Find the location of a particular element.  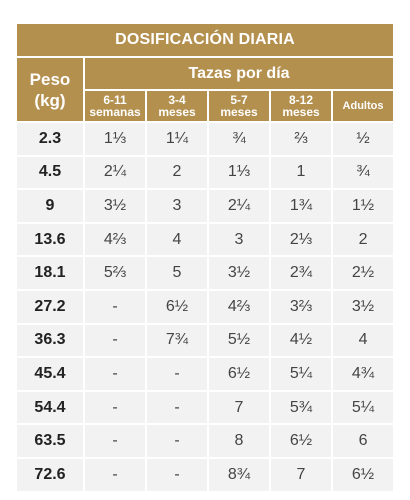

peso-header: Peso (kg) is located at coordinates (50, 89).